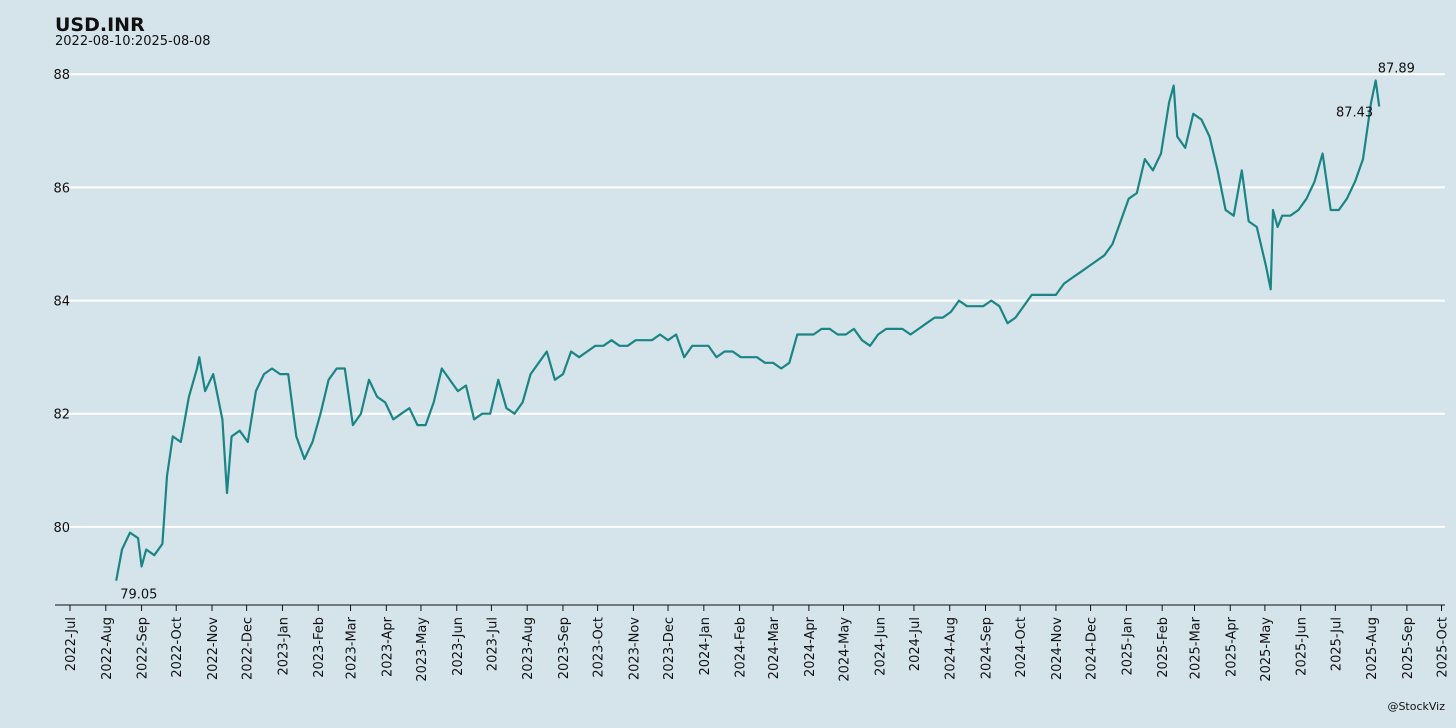 The height and width of the screenshot is (728, 1456). Describe the element at coordinates (845, 649) in the screenshot. I see `x-tick-label: 2024-May` at that location.